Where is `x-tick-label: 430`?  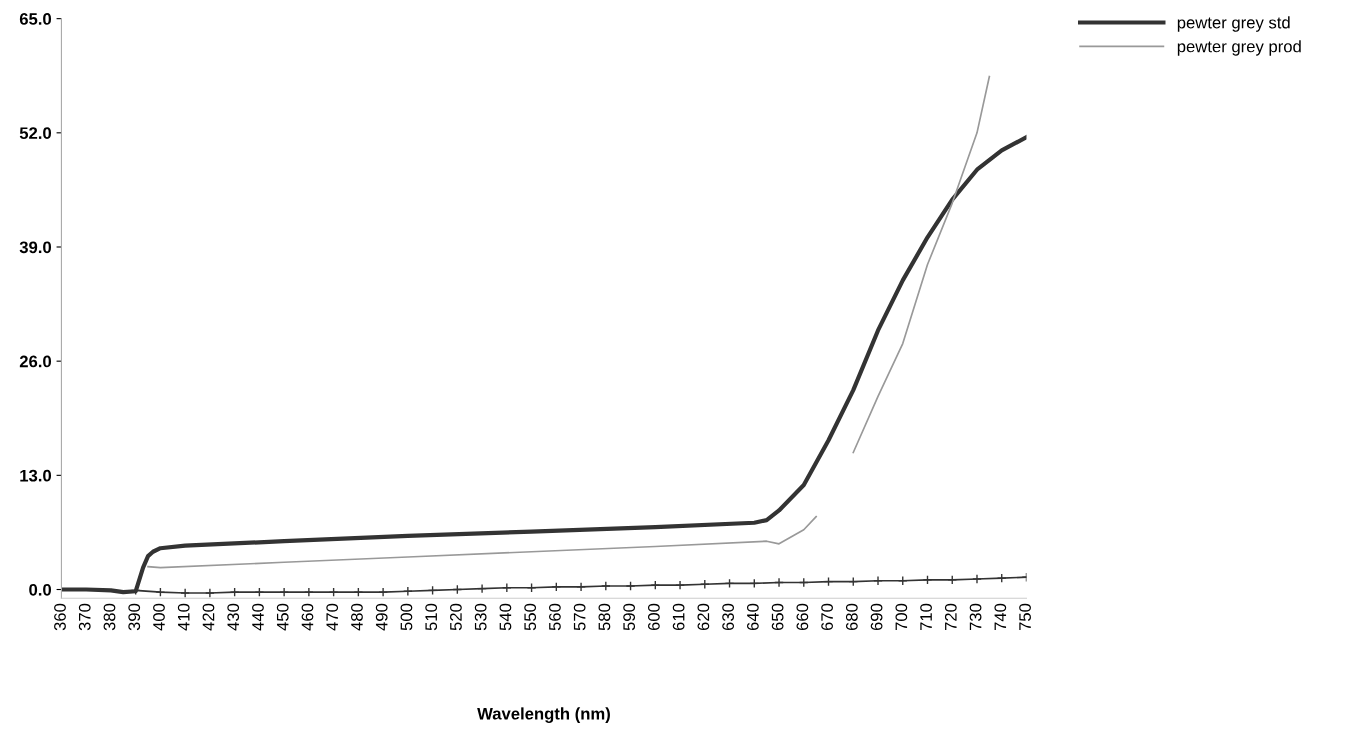
x-tick-label: 430 is located at coordinates (233, 617).